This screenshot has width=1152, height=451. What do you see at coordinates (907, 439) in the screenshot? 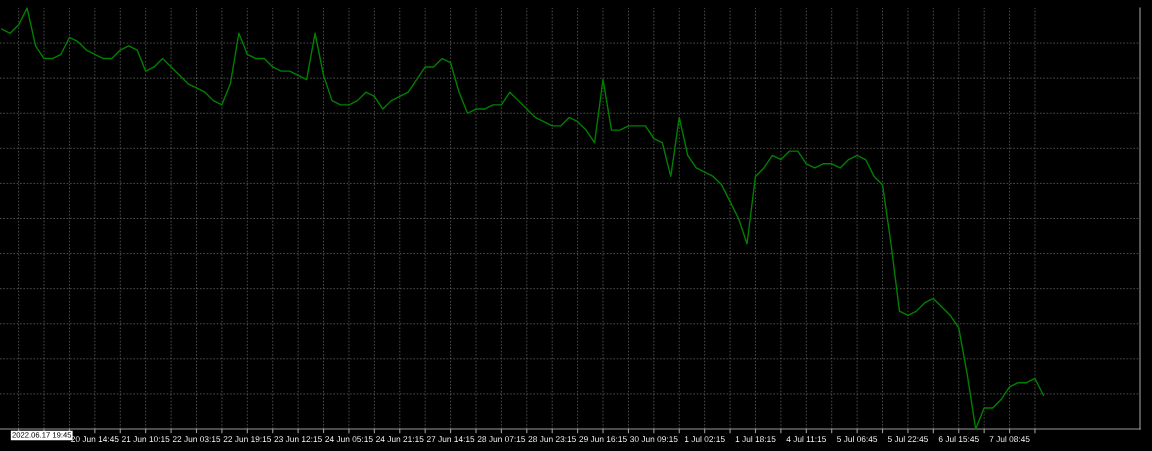
I see `x-tick-label: 5 Jul 22:45` at bounding box center [907, 439].